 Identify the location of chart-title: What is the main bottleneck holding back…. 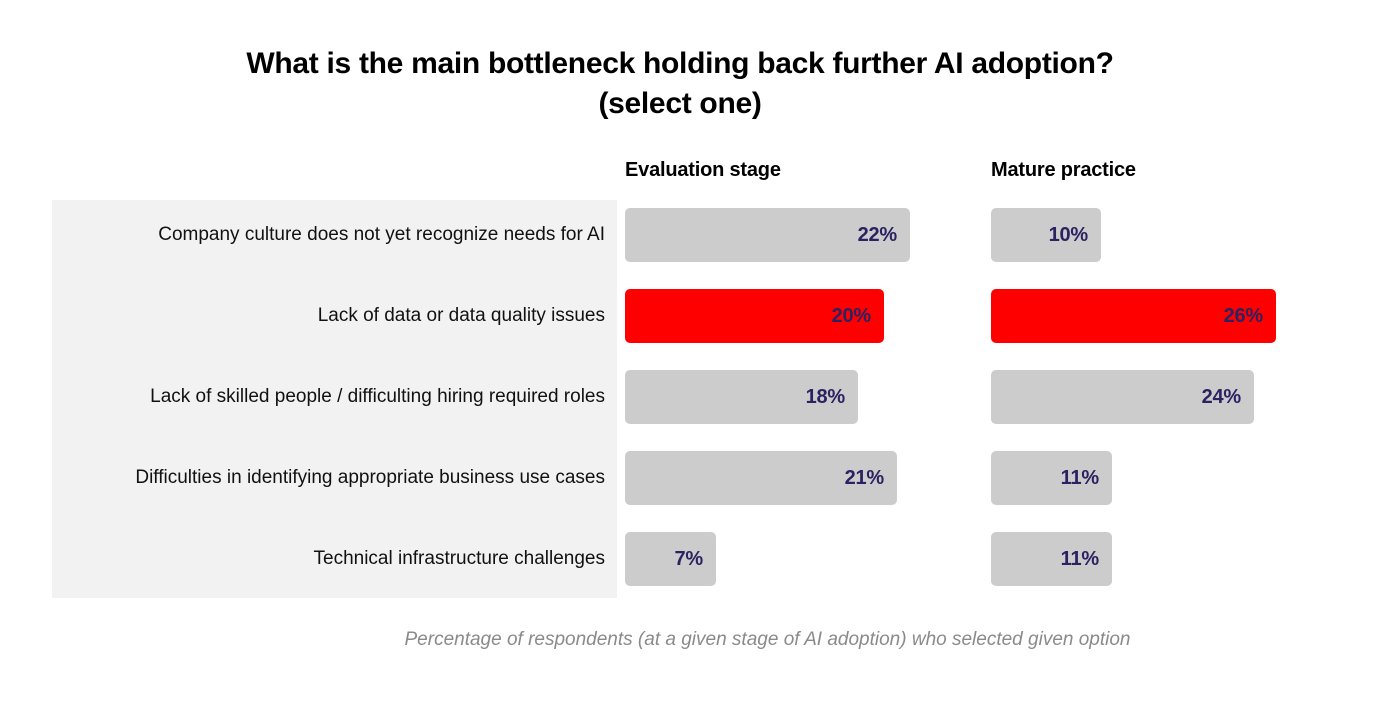
(680, 84).